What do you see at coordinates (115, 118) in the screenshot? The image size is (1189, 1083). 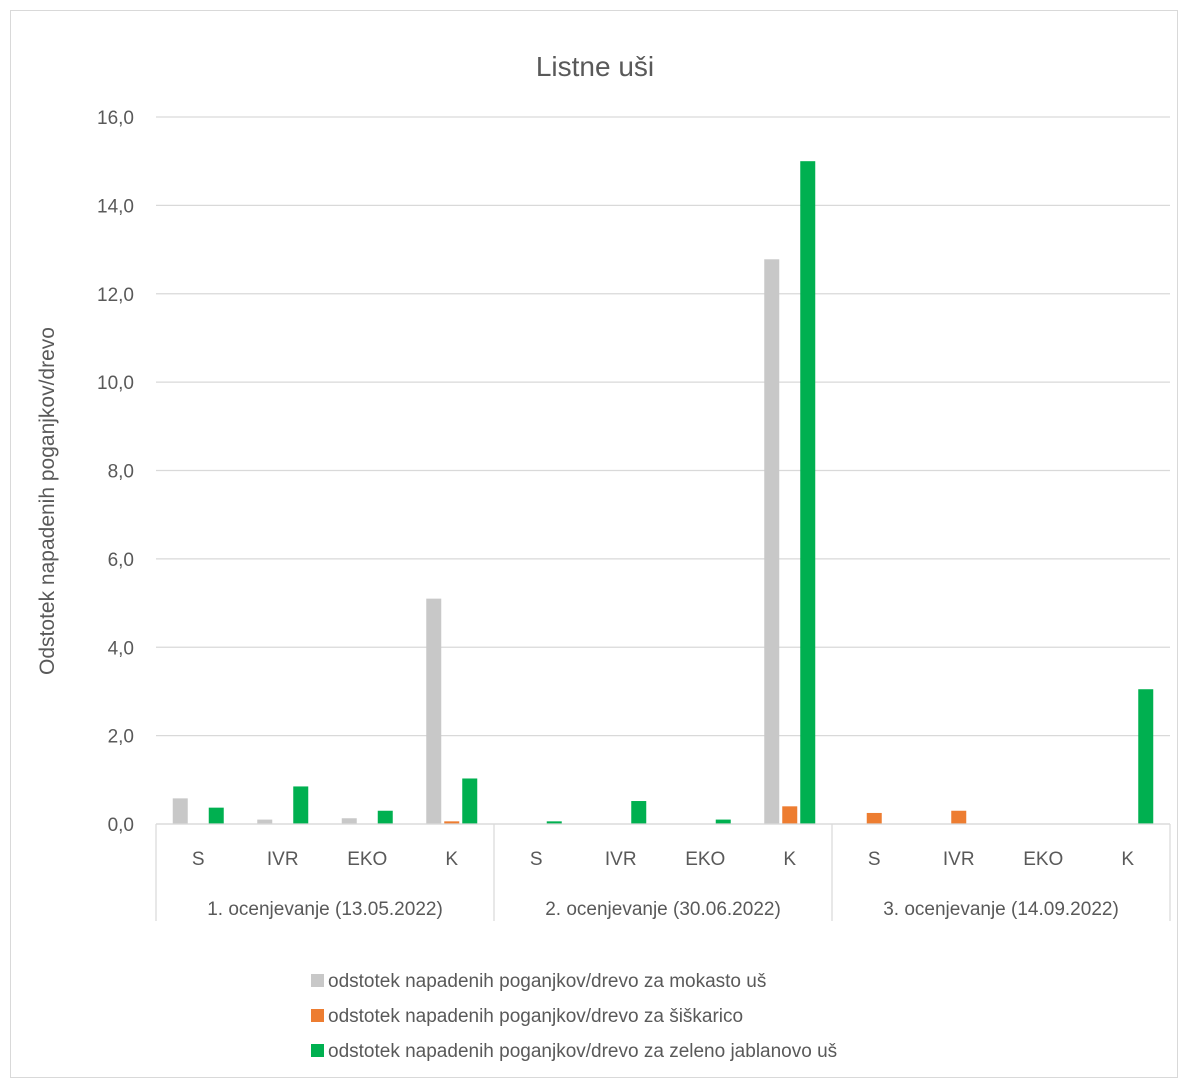 I see `y-tick-label: 16,0` at bounding box center [115, 118].